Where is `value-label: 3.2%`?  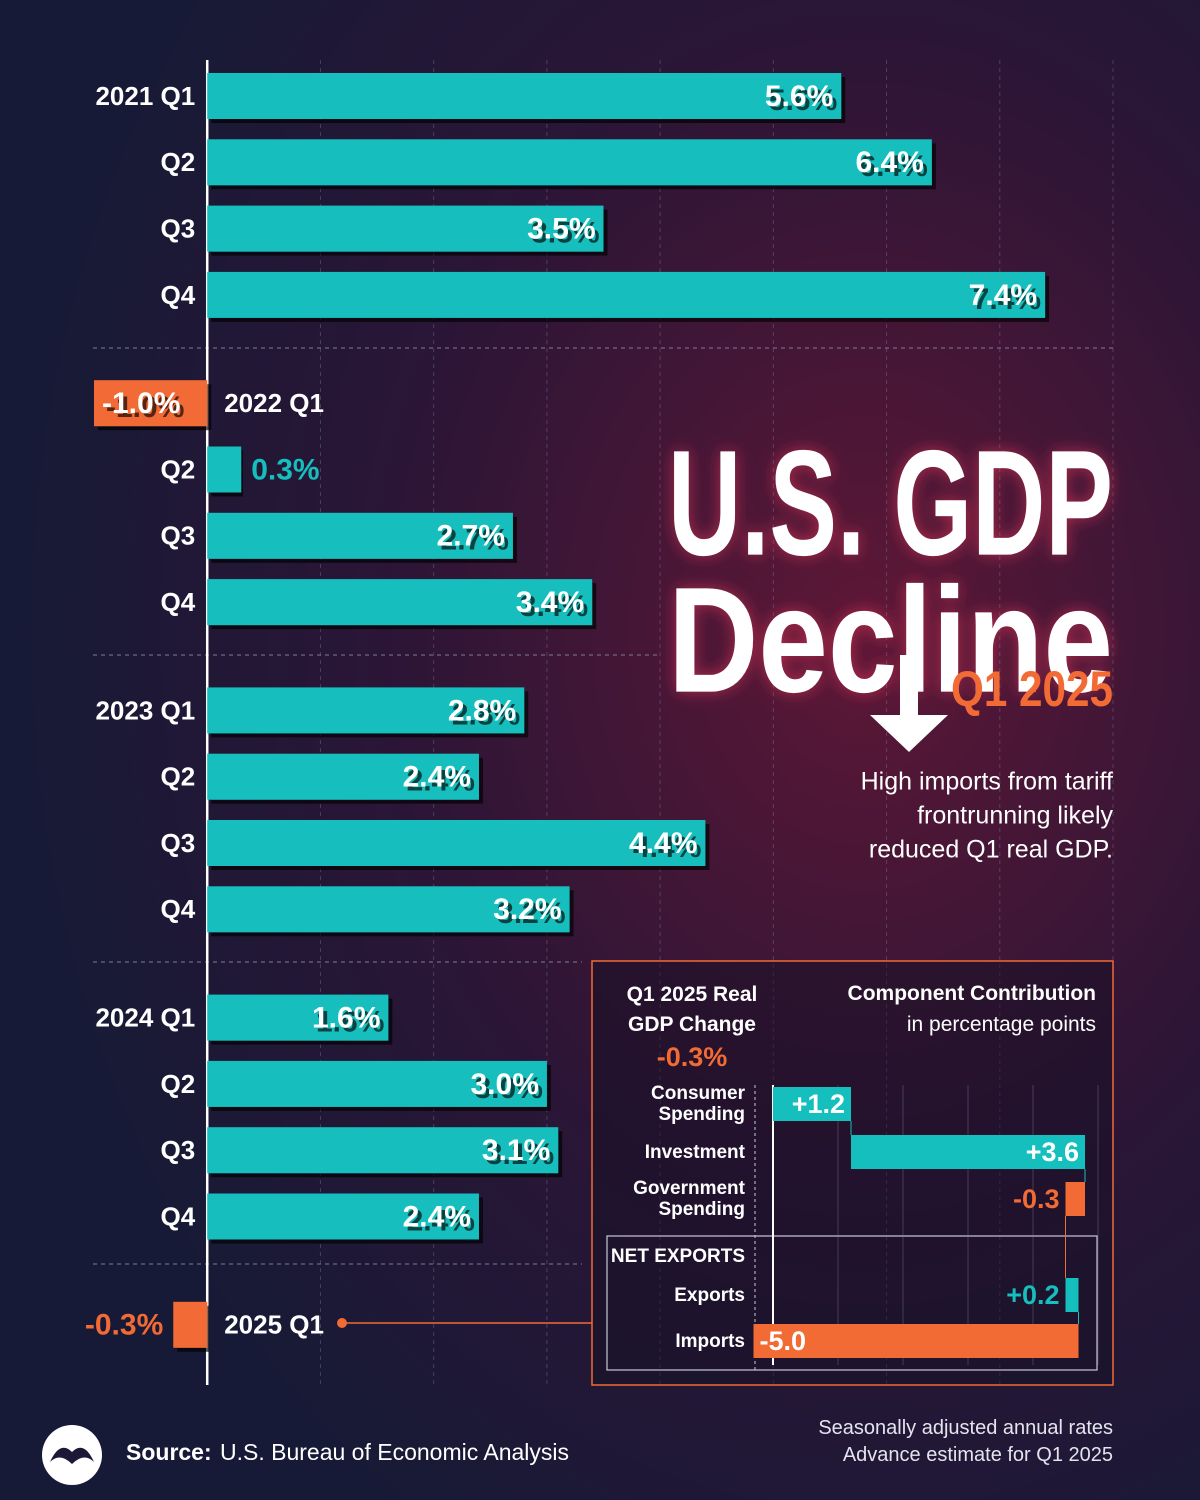 value-label: 3.2% is located at coordinates (527, 909).